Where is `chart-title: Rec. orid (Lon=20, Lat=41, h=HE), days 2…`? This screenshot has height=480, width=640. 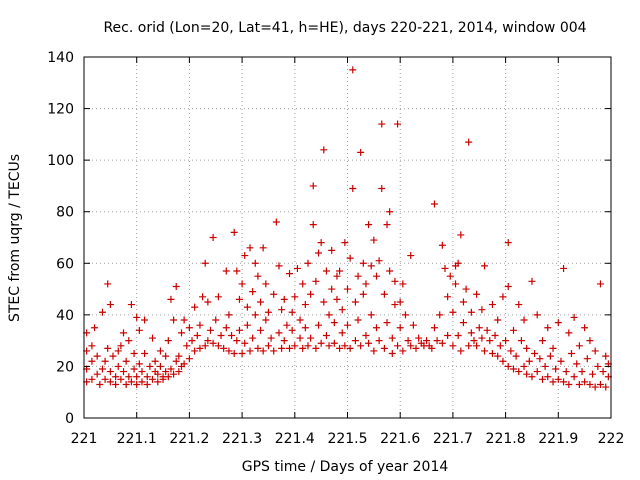
chart-title: Rec. orid (Lon=20, Lat=41, h=HE), days 2… is located at coordinates (344, 28).